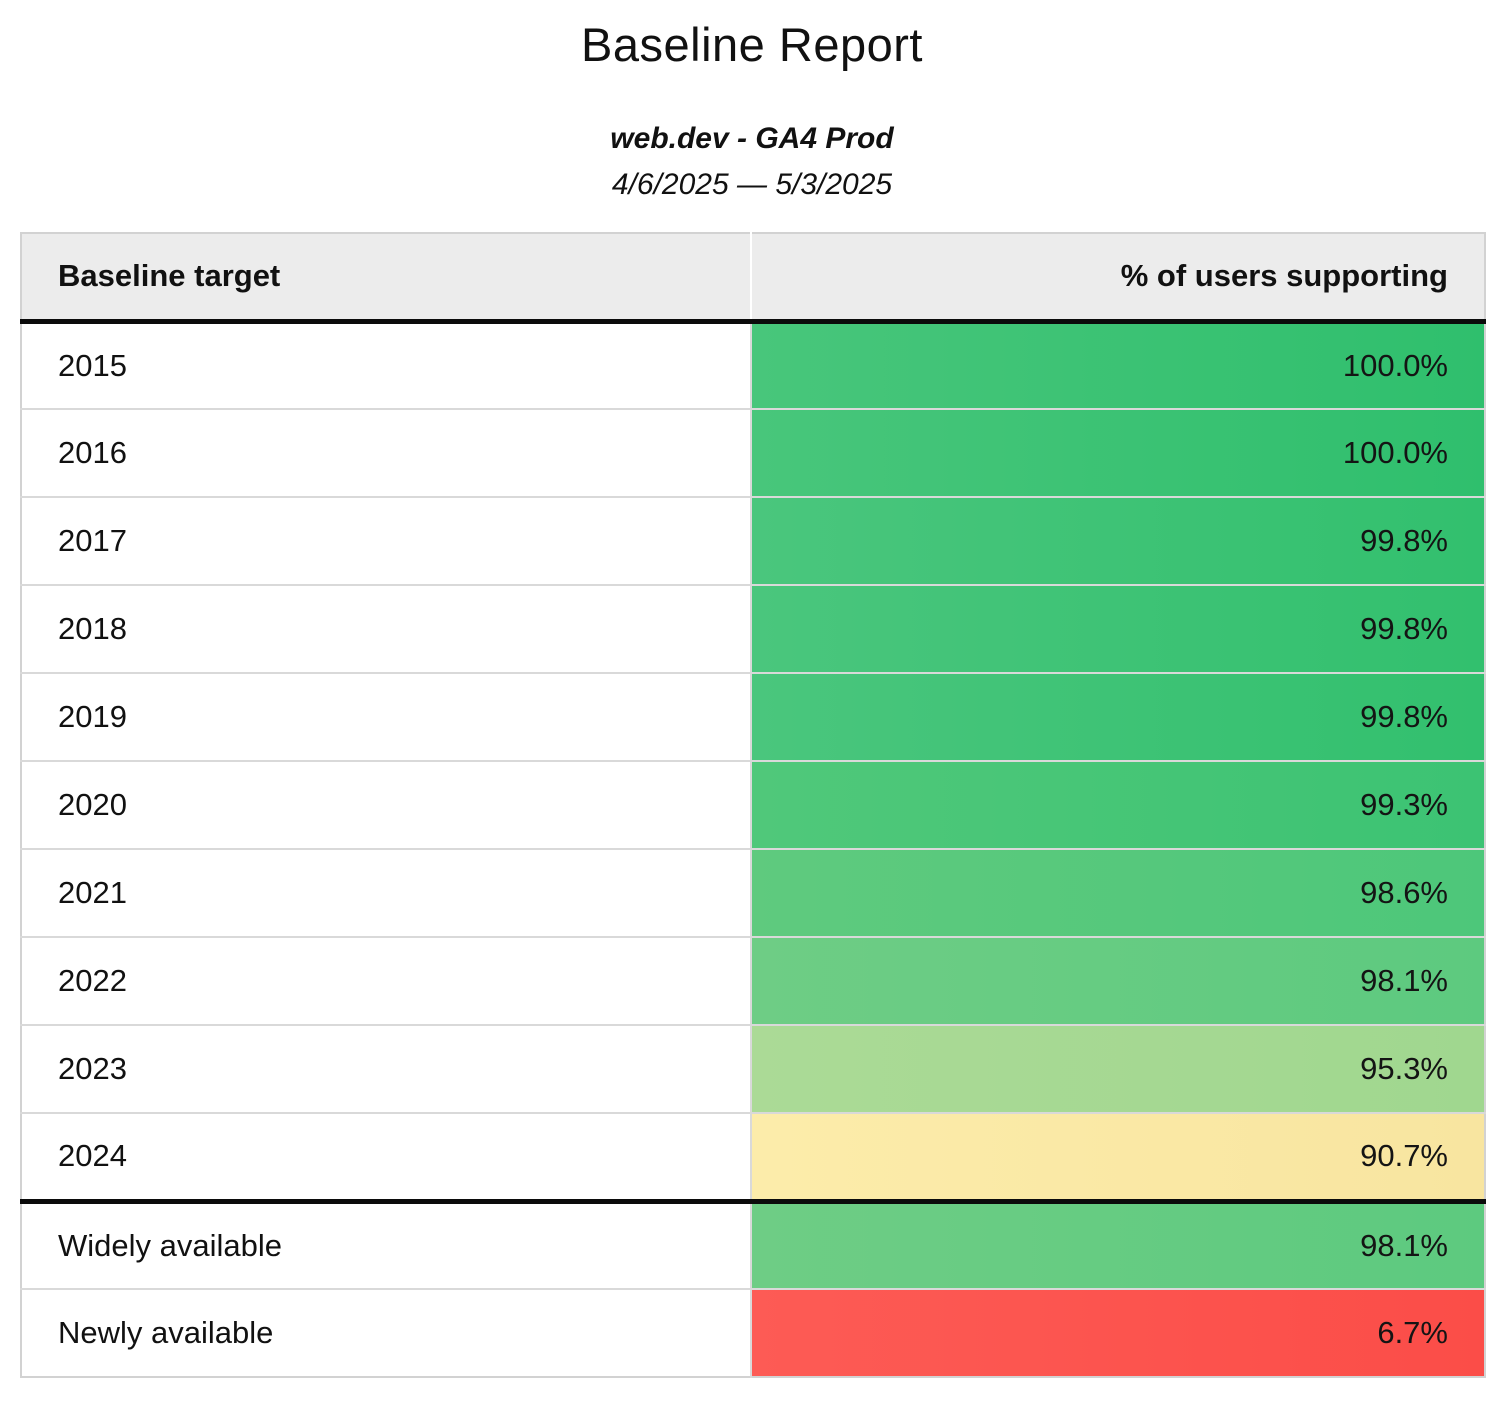  I want to click on table-row-2017: 2017 99.8%, so click(753, 540).